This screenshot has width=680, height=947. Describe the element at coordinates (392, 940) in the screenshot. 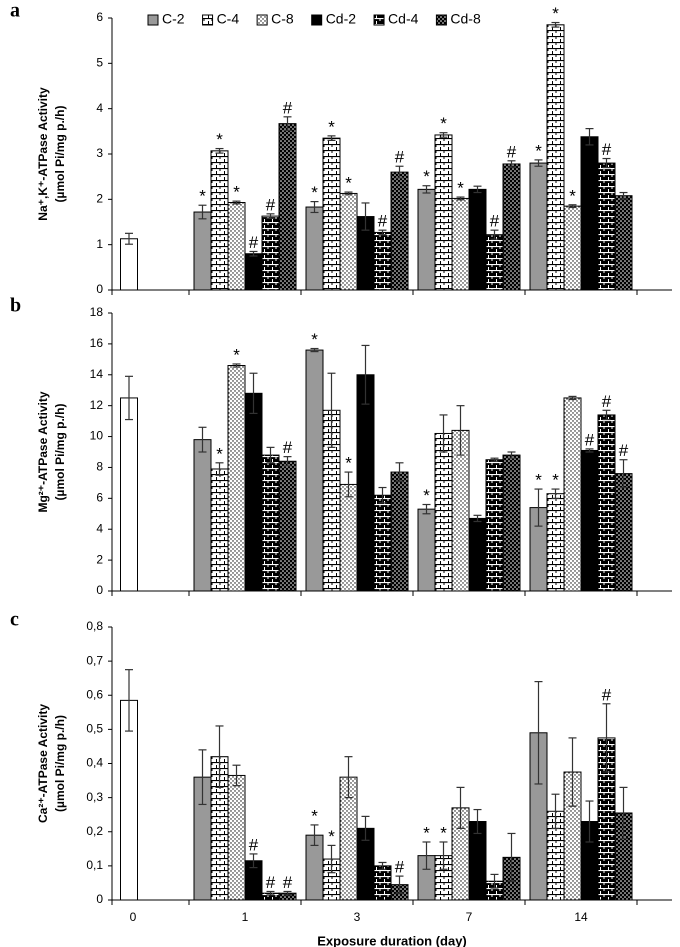

I see `x-axis-label: Exposure duration (day)` at that location.